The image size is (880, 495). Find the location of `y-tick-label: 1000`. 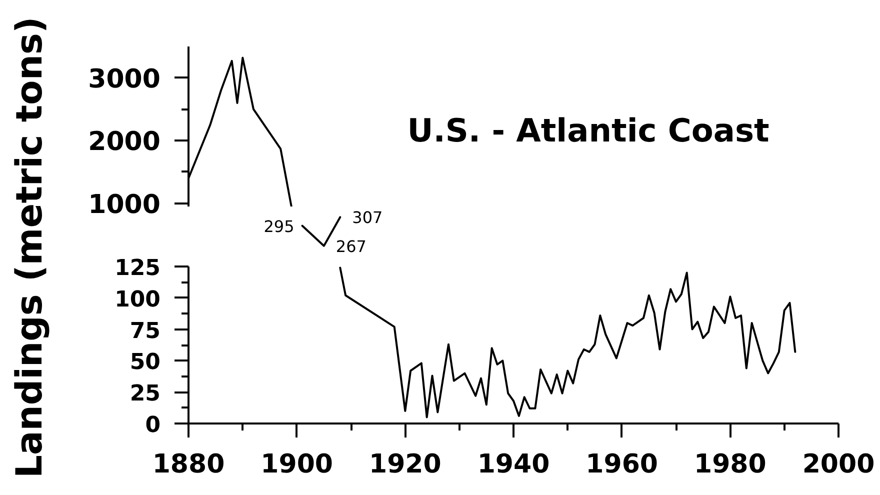

y-tick-label: 1000 is located at coordinates (124, 205).